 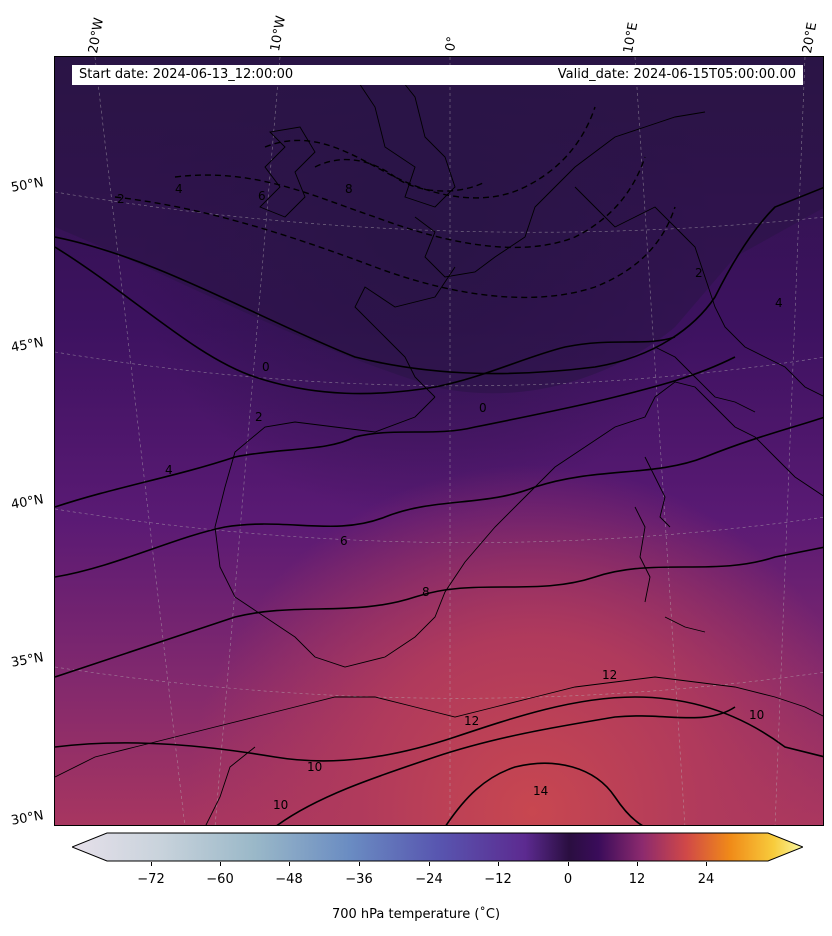 What do you see at coordinates (186, 74) in the screenshot?
I see `start-date-label: Start date: 2024-06-13_12:00:00` at bounding box center [186, 74].